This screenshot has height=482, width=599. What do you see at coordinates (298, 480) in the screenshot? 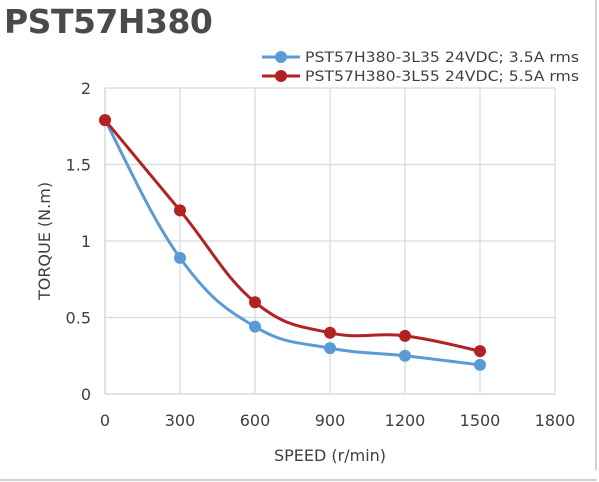
I see `frame-edge-bottom` at bounding box center [298, 480].